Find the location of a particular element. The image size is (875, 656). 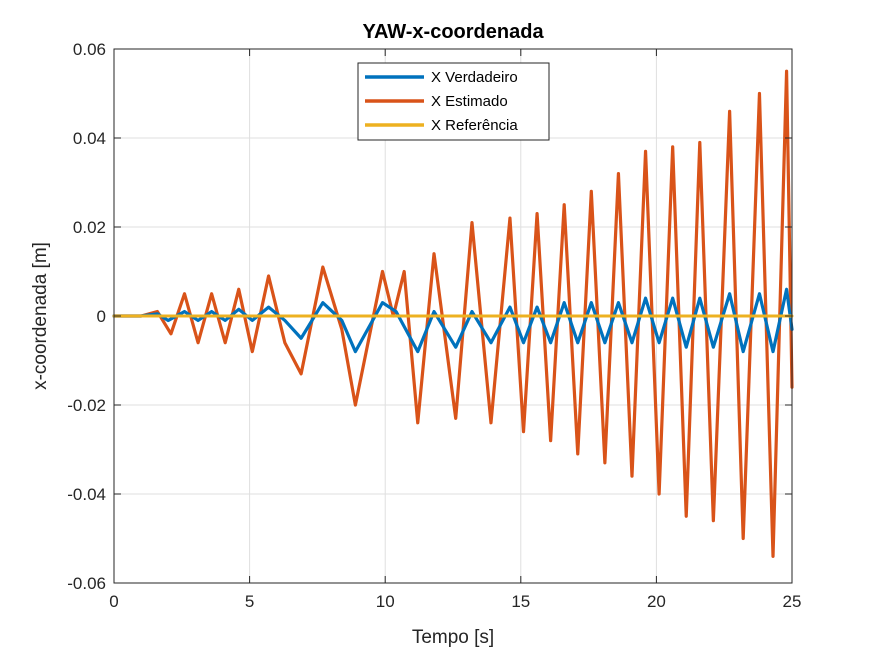

legend-label-x-refer-ncia: X Referência is located at coordinates (474, 125).